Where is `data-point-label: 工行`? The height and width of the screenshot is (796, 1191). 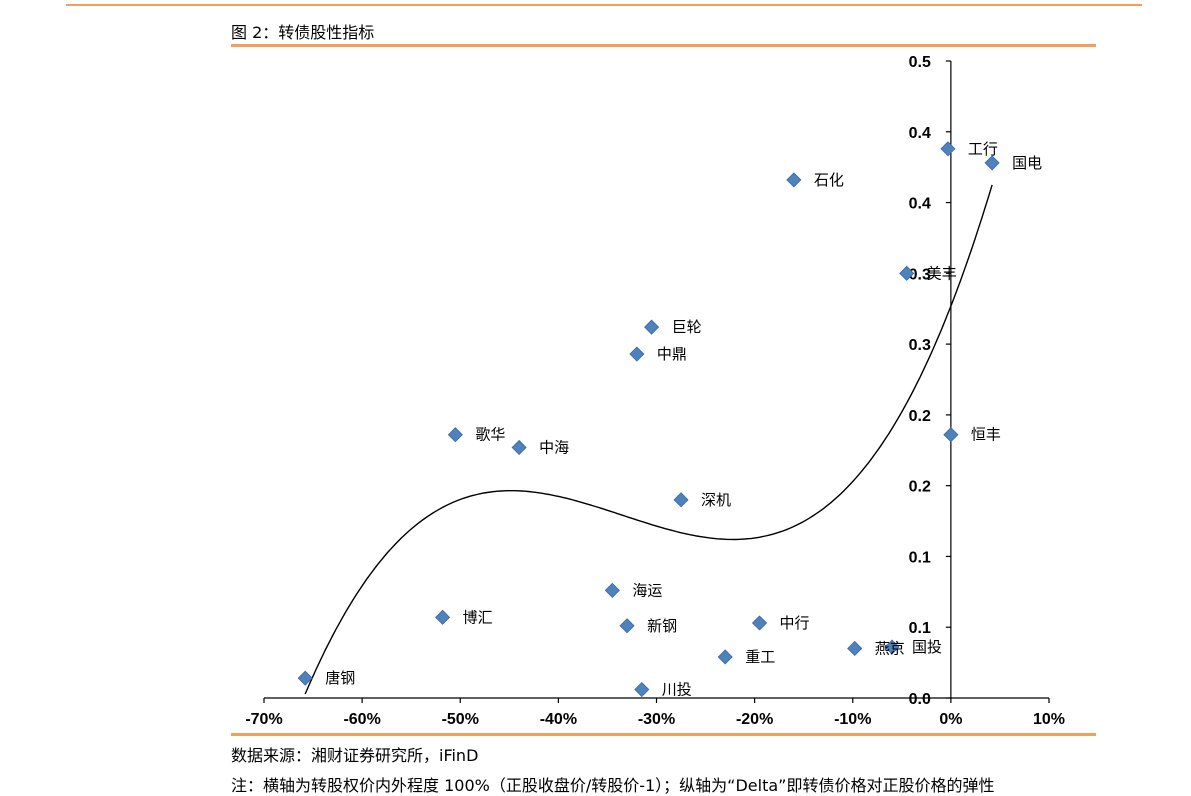
data-point-label: 工行 is located at coordinates (983, 149).